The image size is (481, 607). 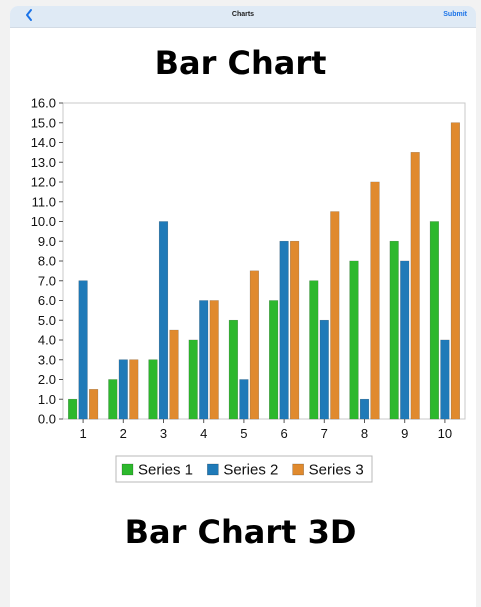 I want to click on back-button, so click(x=33, y=16).